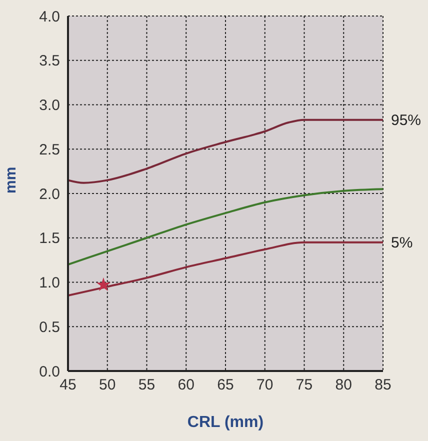  What do you see at coordinates (406, 120) in the screenshot?
I see `series-label: 95%` at bounding box center [406, 120].